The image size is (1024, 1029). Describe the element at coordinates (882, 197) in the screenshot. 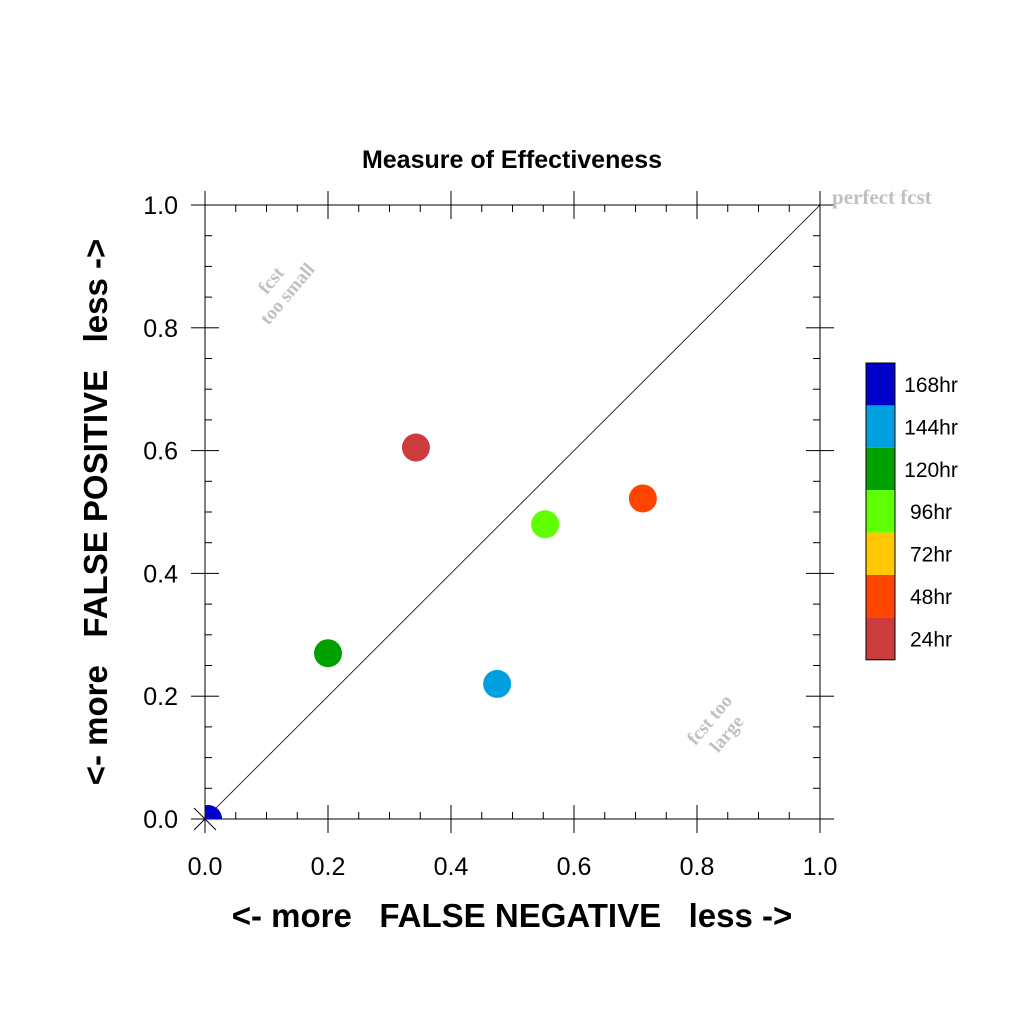

I see `perfect-forecast-label: perfect fcst` at that location.